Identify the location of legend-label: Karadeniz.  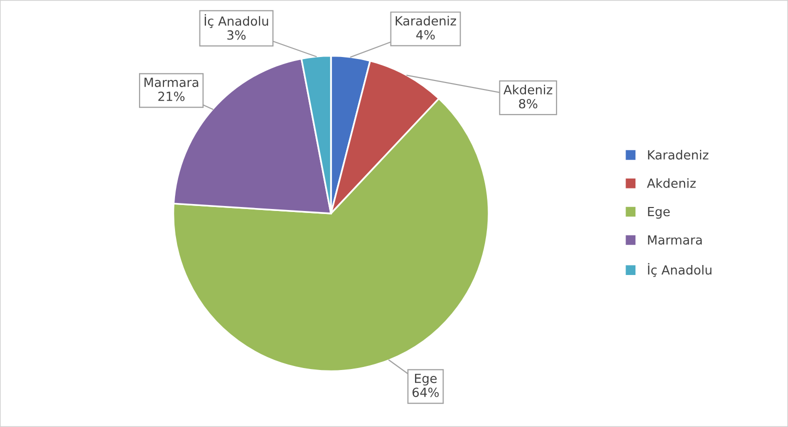
(678, 155).